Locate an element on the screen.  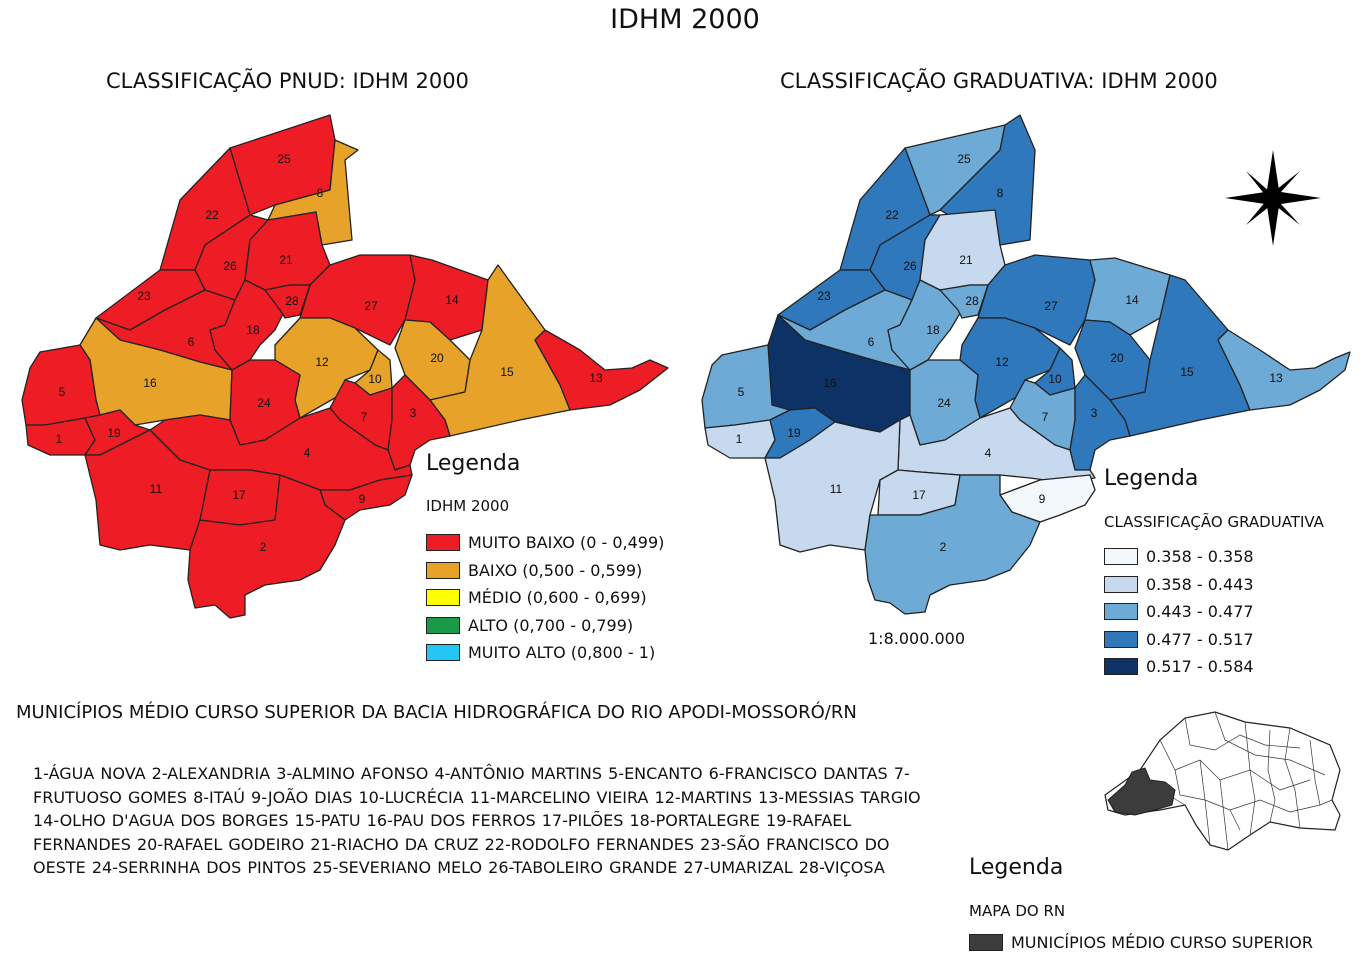
left-legend-item: ALTO (0,700 - 0,799) is located at coordinates (545, 626).